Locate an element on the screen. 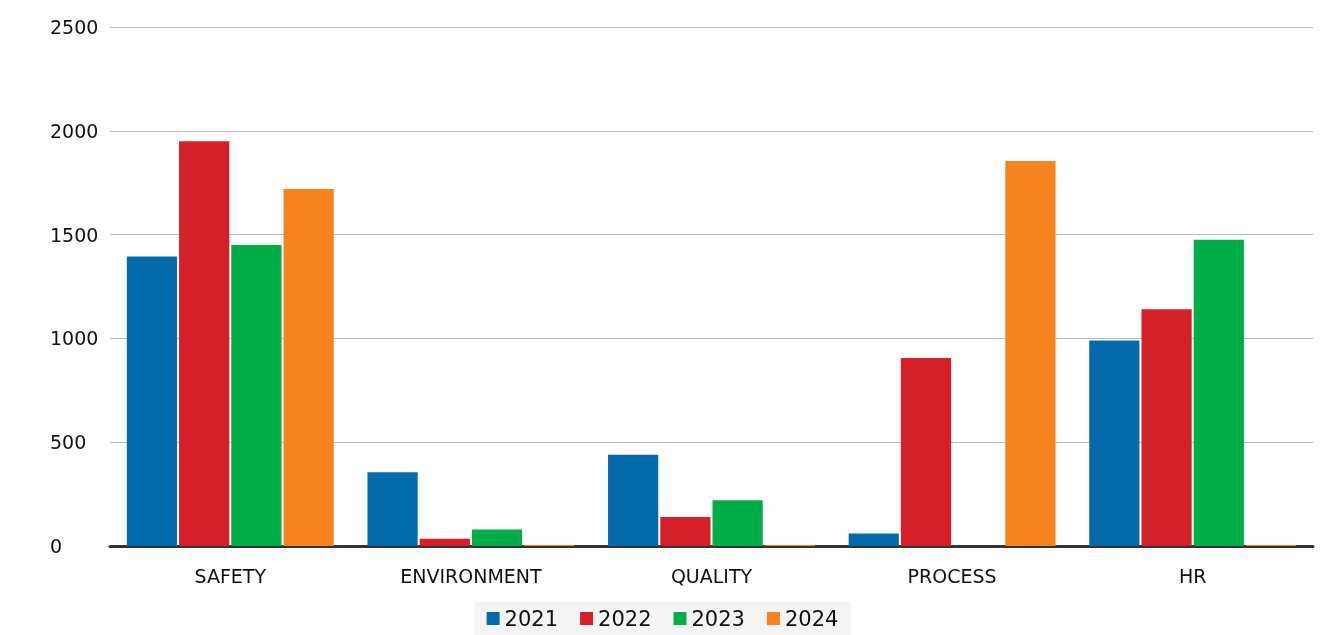  y-tick-label: 500 is located at coordinates (68, 442).